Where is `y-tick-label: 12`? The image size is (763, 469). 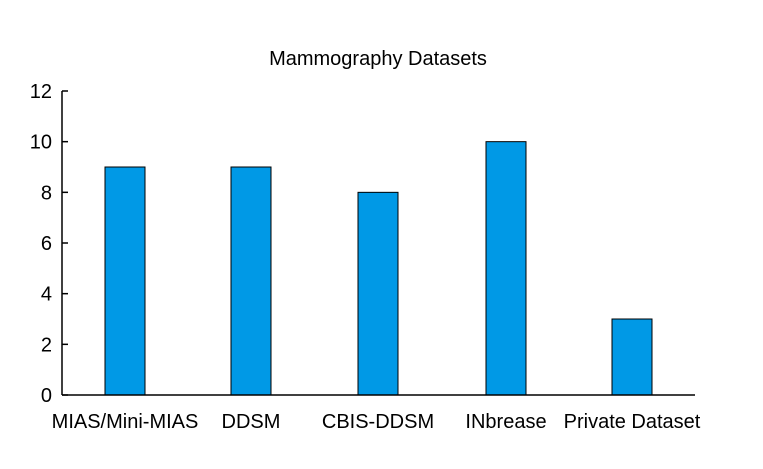 y-tick-label: 12 is located at coordinates (41, 92).